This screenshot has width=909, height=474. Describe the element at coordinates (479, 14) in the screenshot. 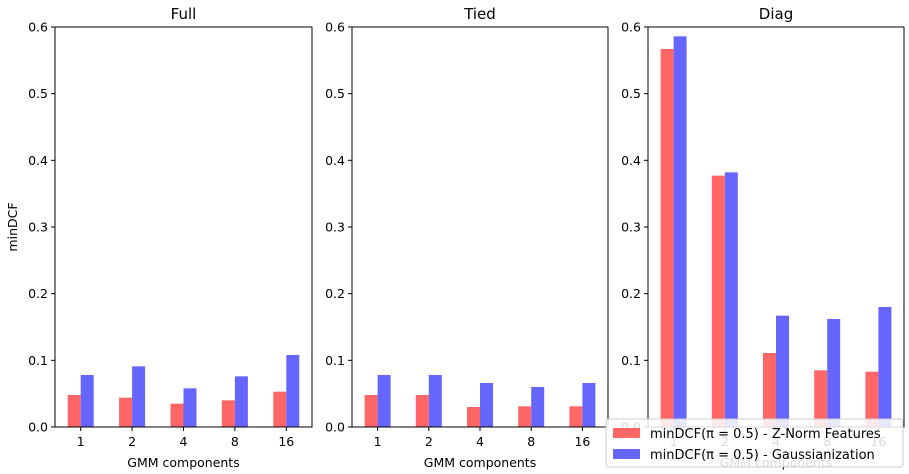

I see `panel-title: Tied` at that location.